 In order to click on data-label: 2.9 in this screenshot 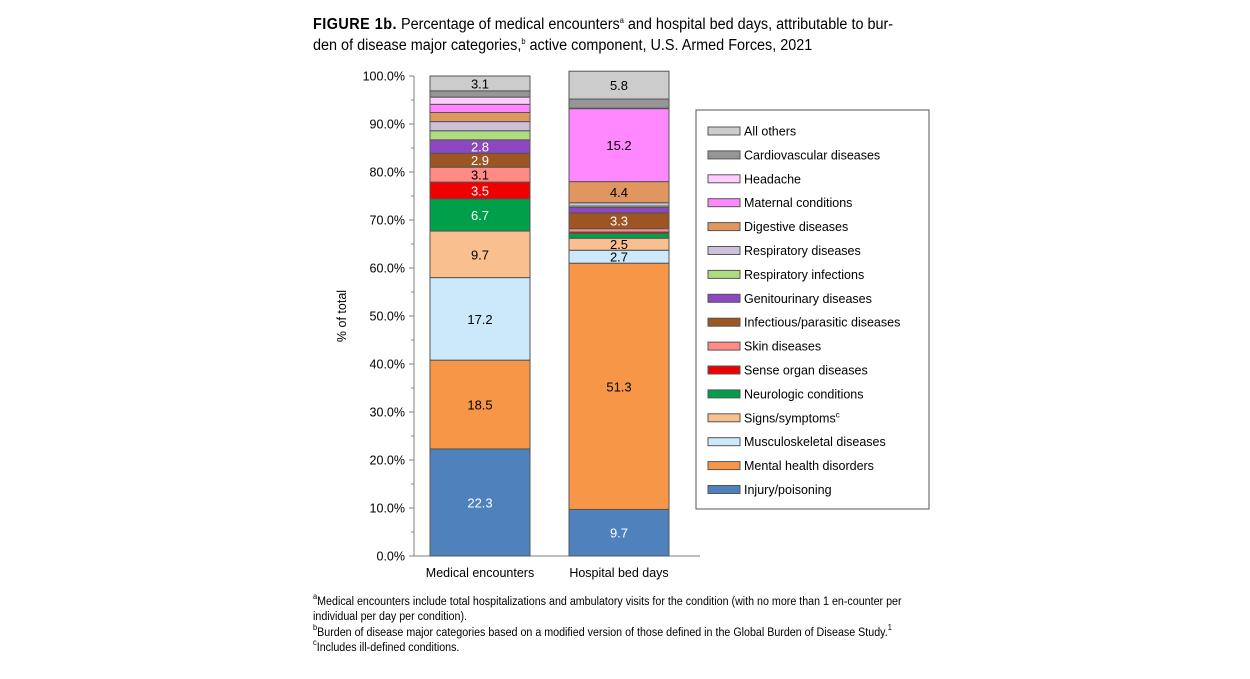, I will do `click(480, 160)`.